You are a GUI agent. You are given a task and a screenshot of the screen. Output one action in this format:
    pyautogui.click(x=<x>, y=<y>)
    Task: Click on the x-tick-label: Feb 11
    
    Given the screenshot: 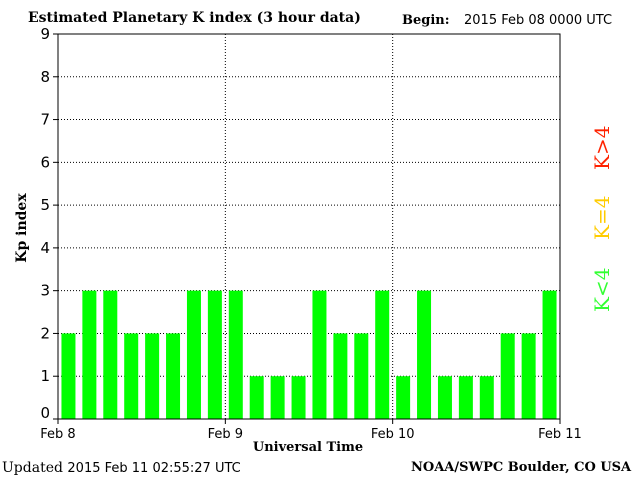 What is the action you would take?
    pyautogui.click(x=560, y=434)
    